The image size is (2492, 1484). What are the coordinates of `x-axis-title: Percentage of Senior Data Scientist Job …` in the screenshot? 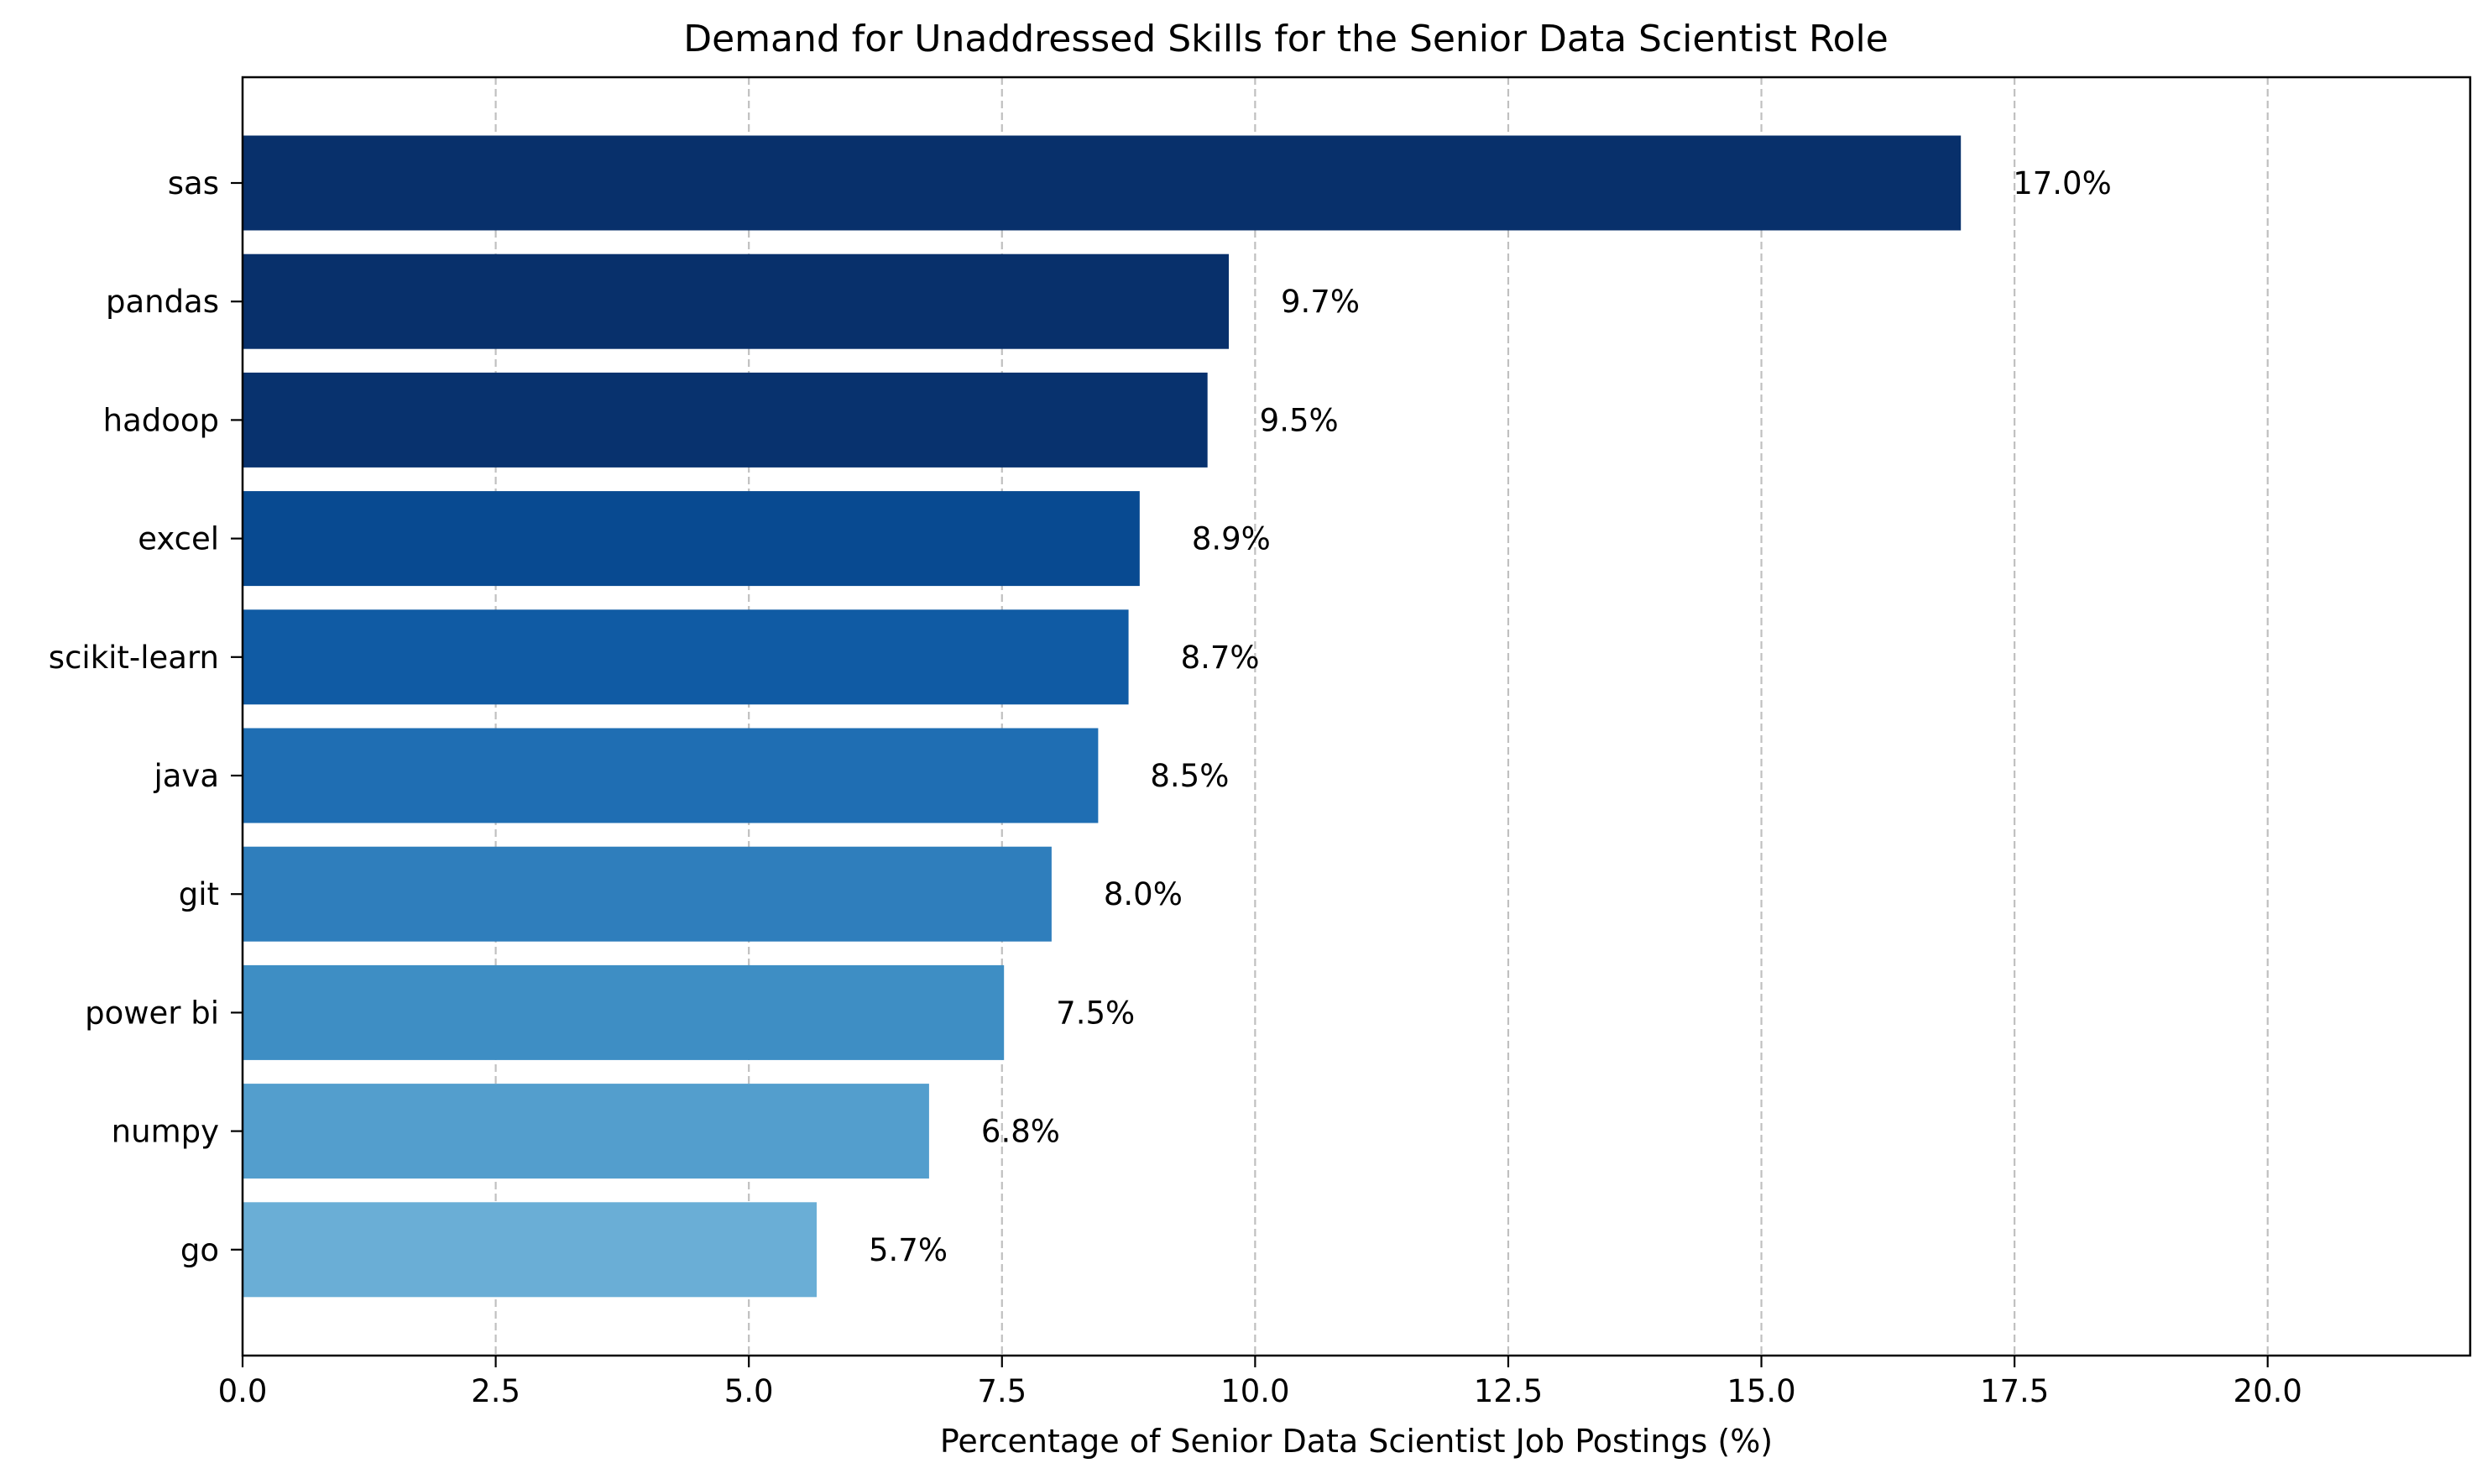 It's located at (1356, 1441).